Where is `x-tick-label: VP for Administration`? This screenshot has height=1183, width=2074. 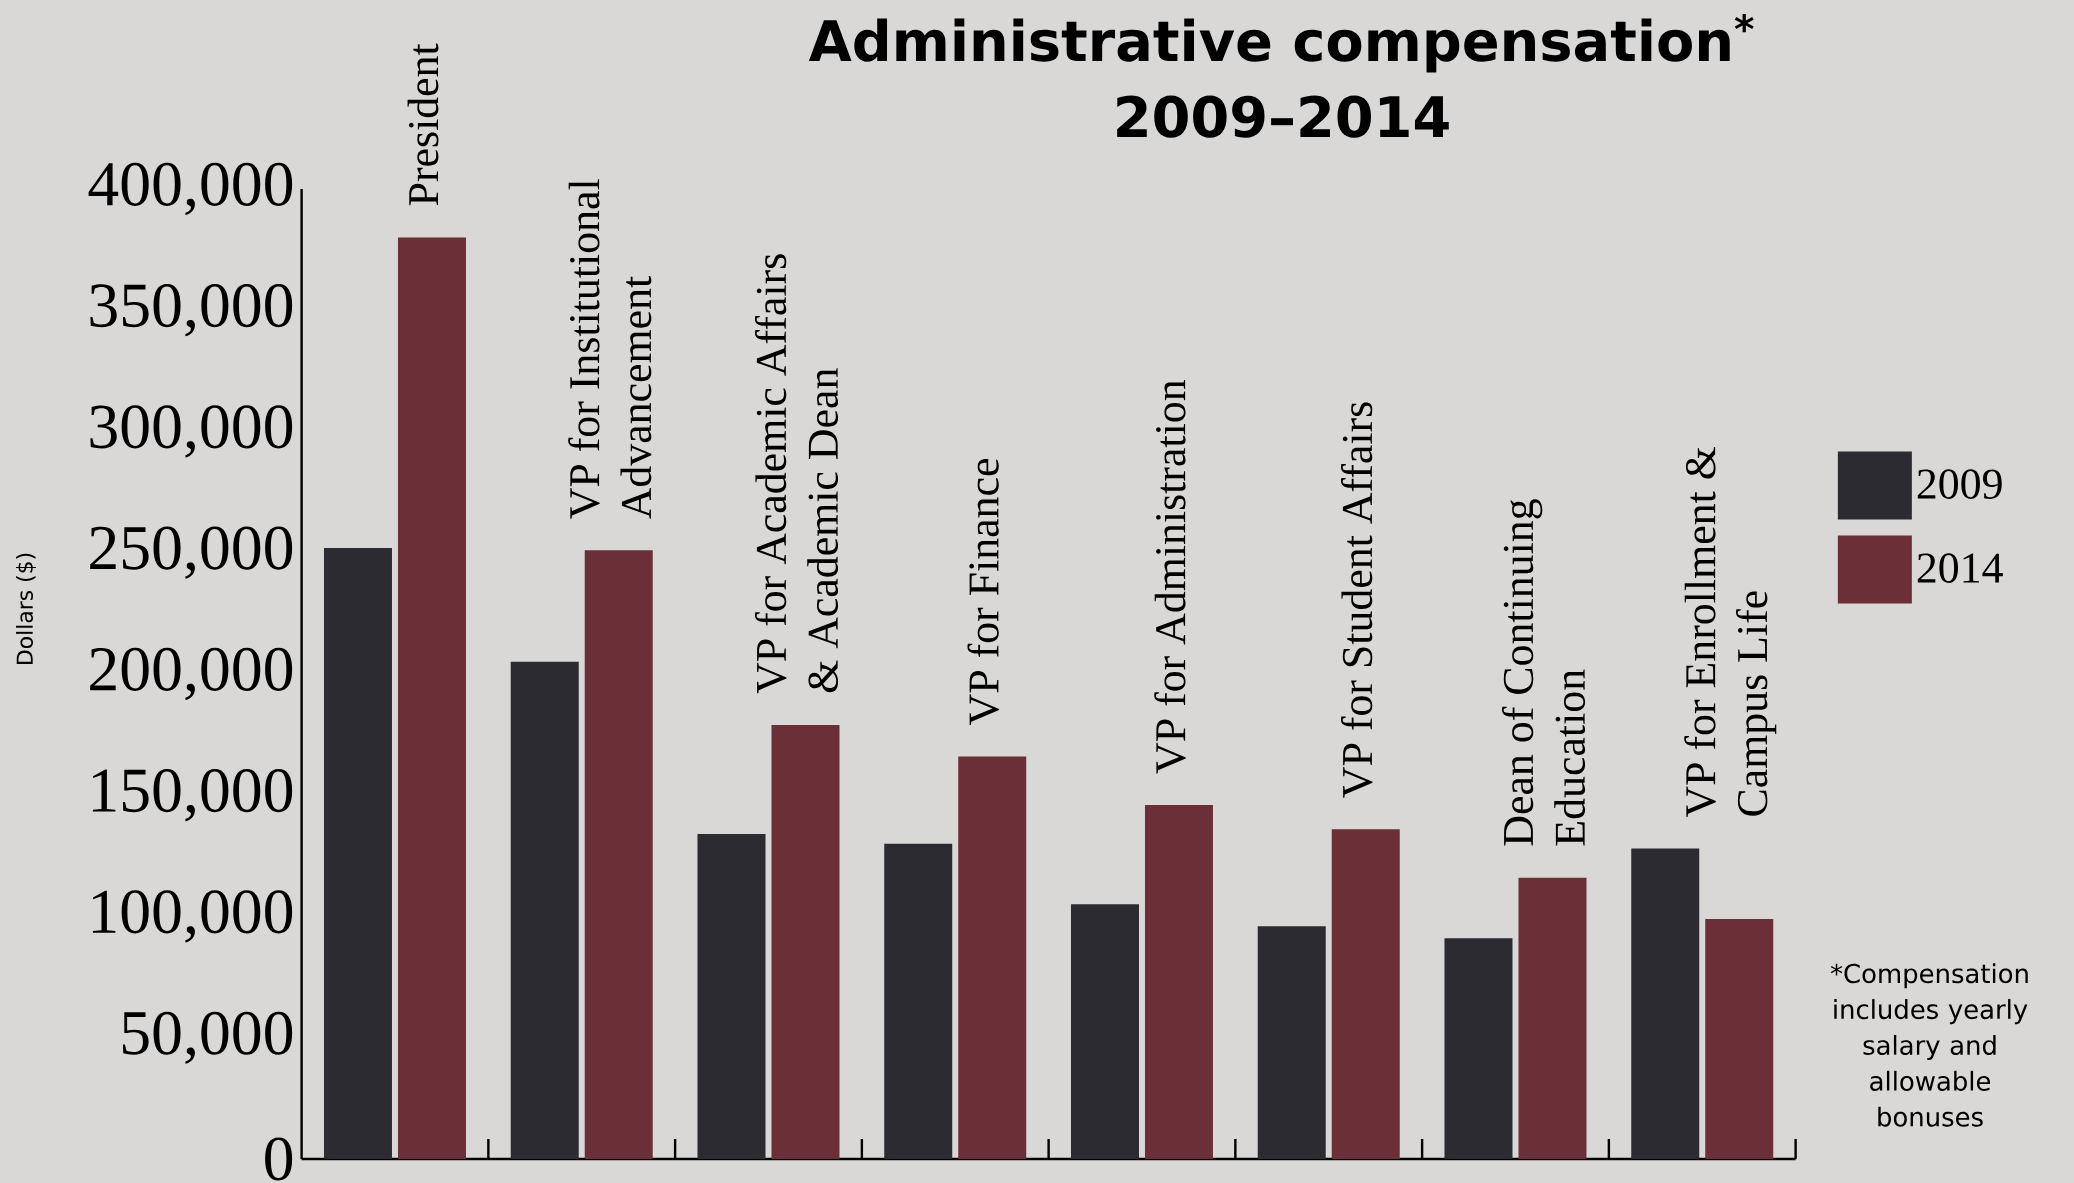
x-tick-label: VP for Administration is located at coordinates (1170, 577).